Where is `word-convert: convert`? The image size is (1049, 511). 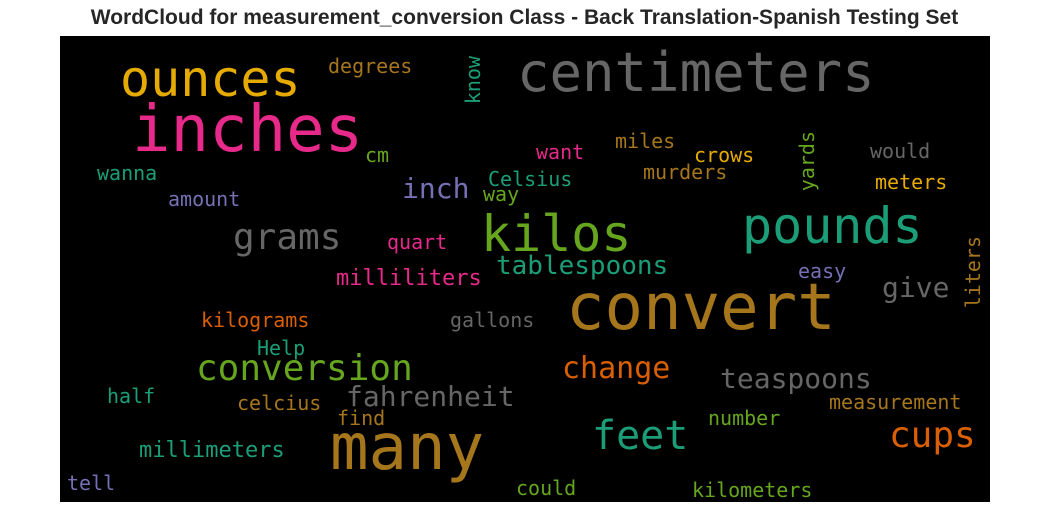 word-convert: convert is located at coordinates (701, 308).